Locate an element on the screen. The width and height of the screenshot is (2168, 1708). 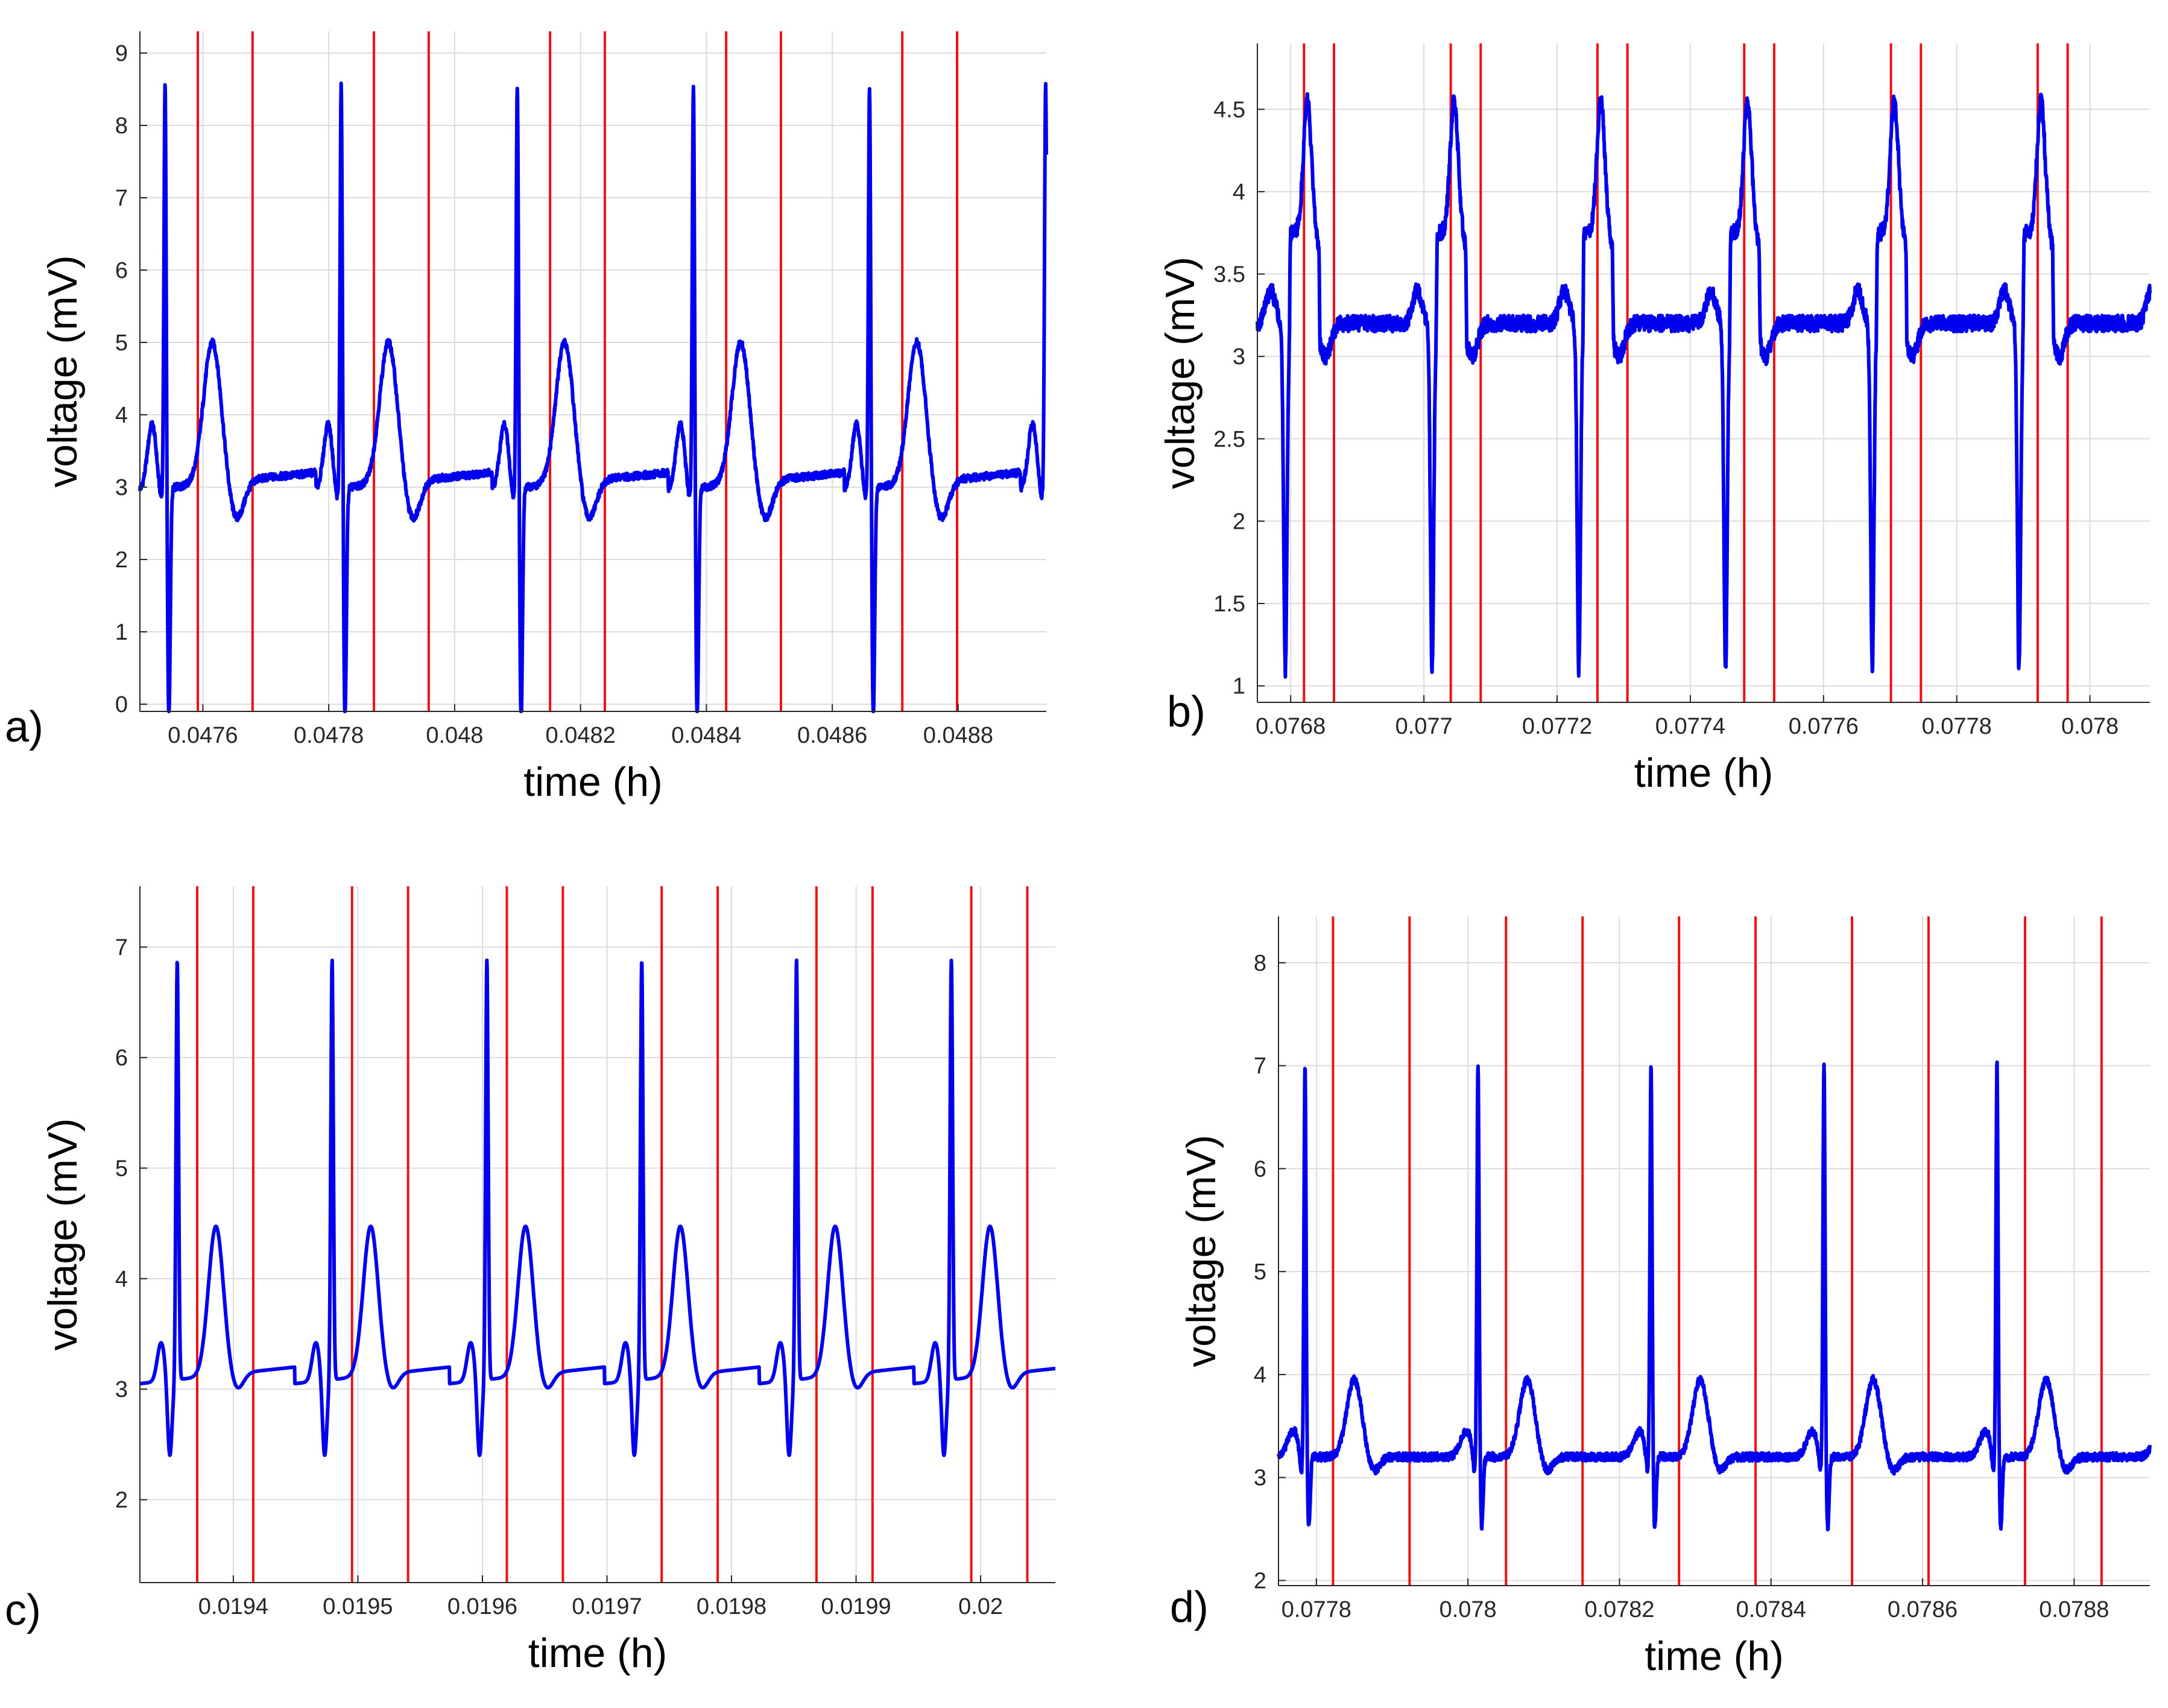
x-tick-label: 0.0776 is located at coordinates (1824, 726).